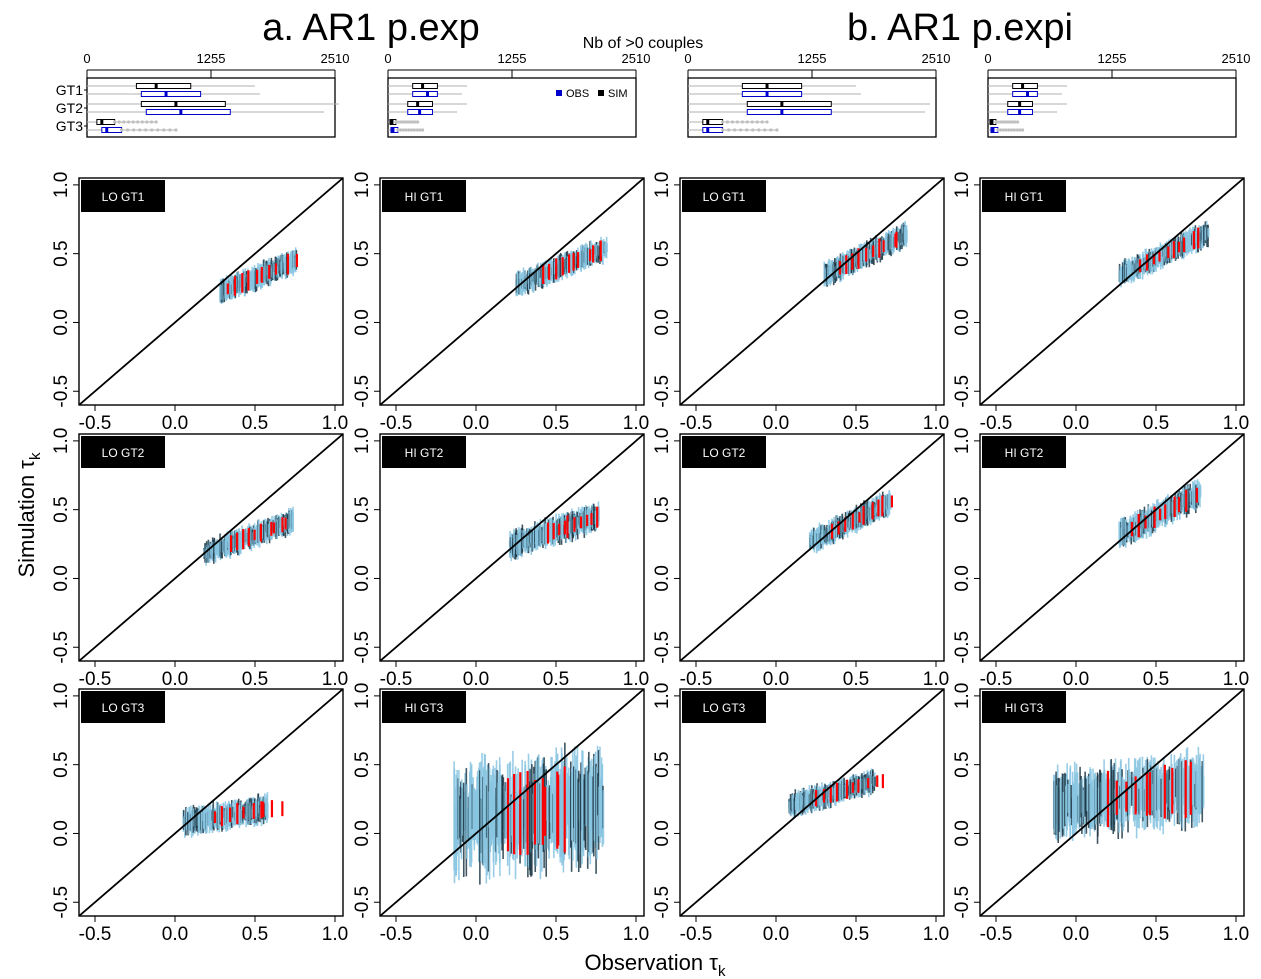 Image resolution: width=1261 pixels, height=979 pixels. What do you see at coordinates (960, 28) in the screenshot?
I see `title-b: b. AR1 p.expi` at bounding box center [960, 28].